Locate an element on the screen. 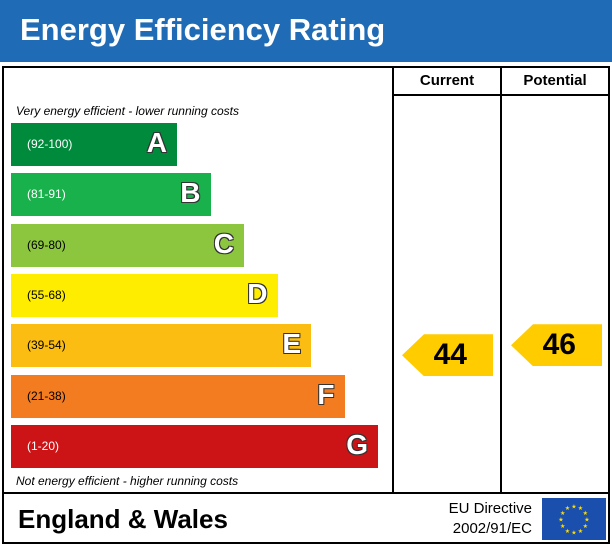 This screenshot has height=546, width=612. band-letter: B is located at coordinates (190, 193).